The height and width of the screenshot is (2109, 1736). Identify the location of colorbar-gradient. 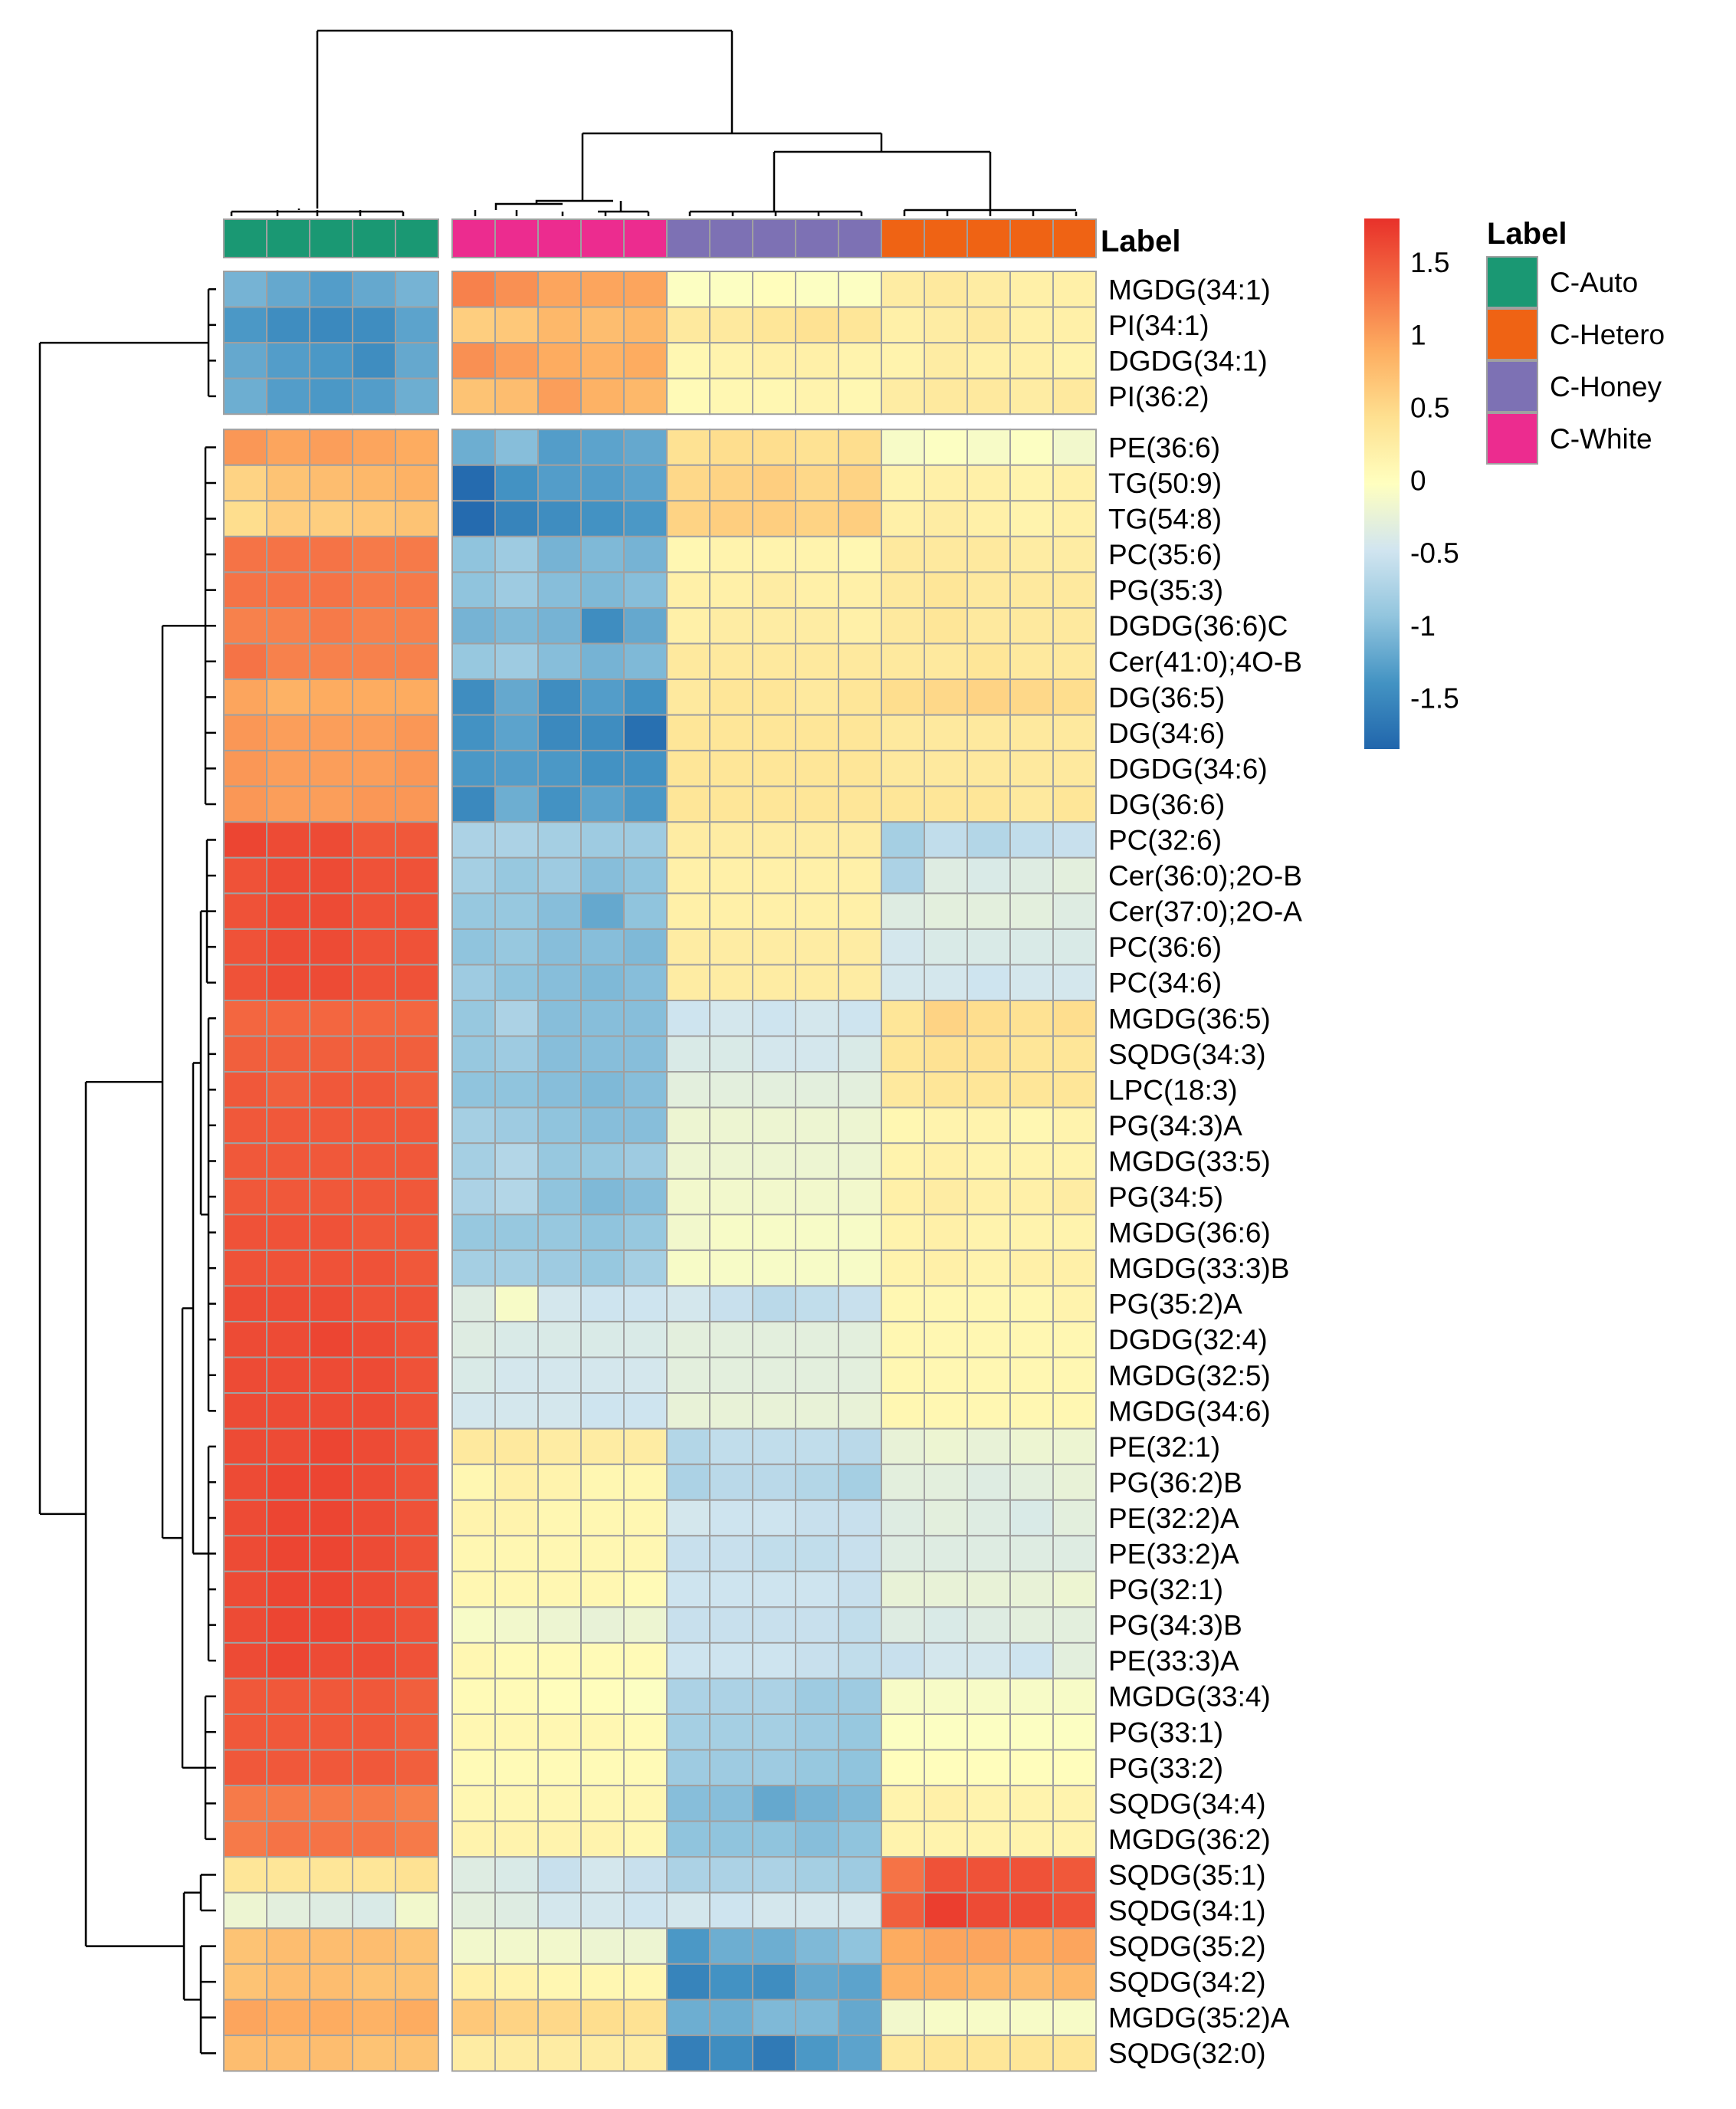
(1382, 484).